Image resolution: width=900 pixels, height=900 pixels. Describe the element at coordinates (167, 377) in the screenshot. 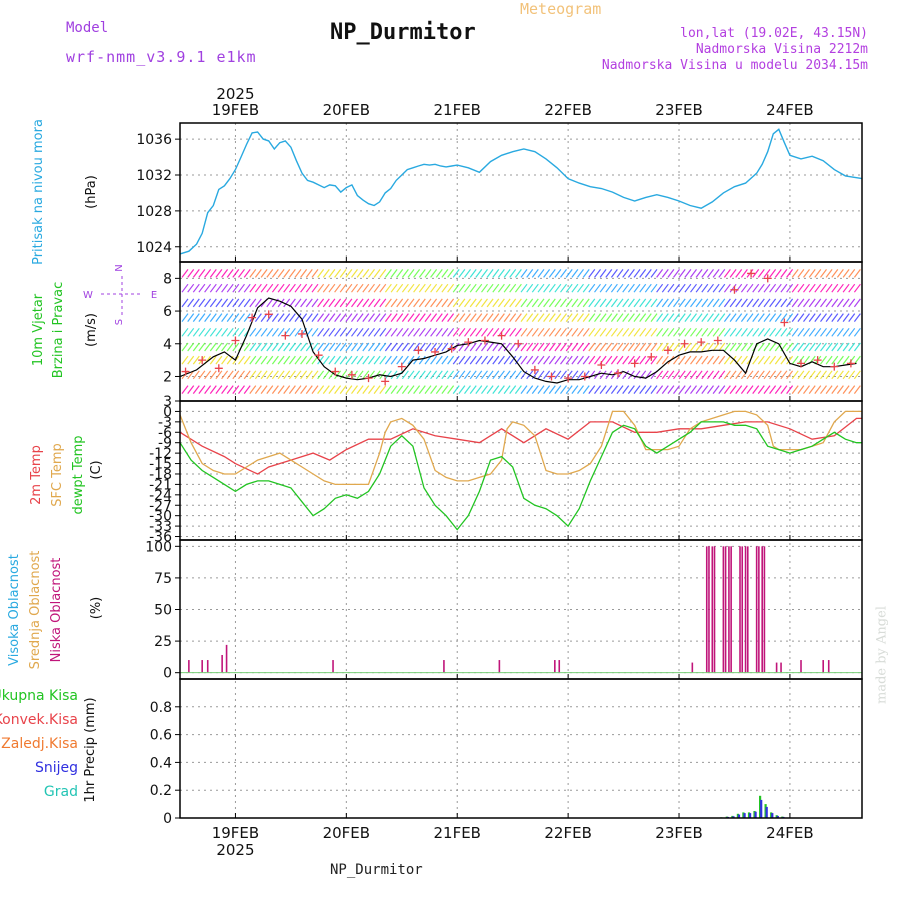

I see `y-tick-label: 2` at that location.